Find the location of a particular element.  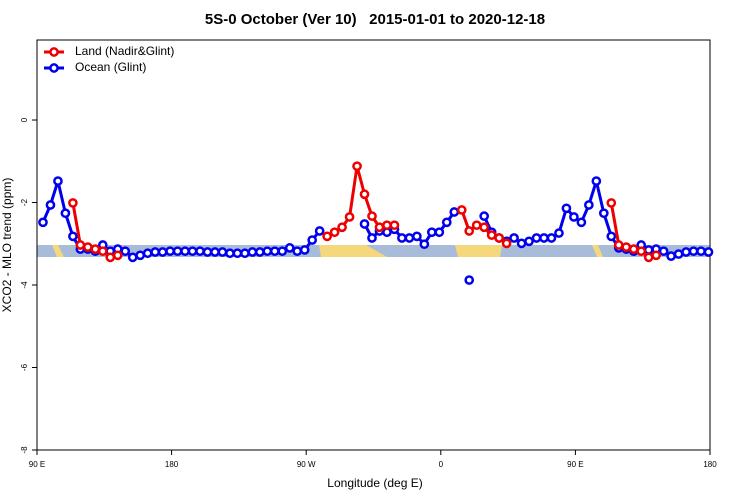

y-axis-label: XCO2 - MLO trend (ppm) is located at coordinates (7, 245).